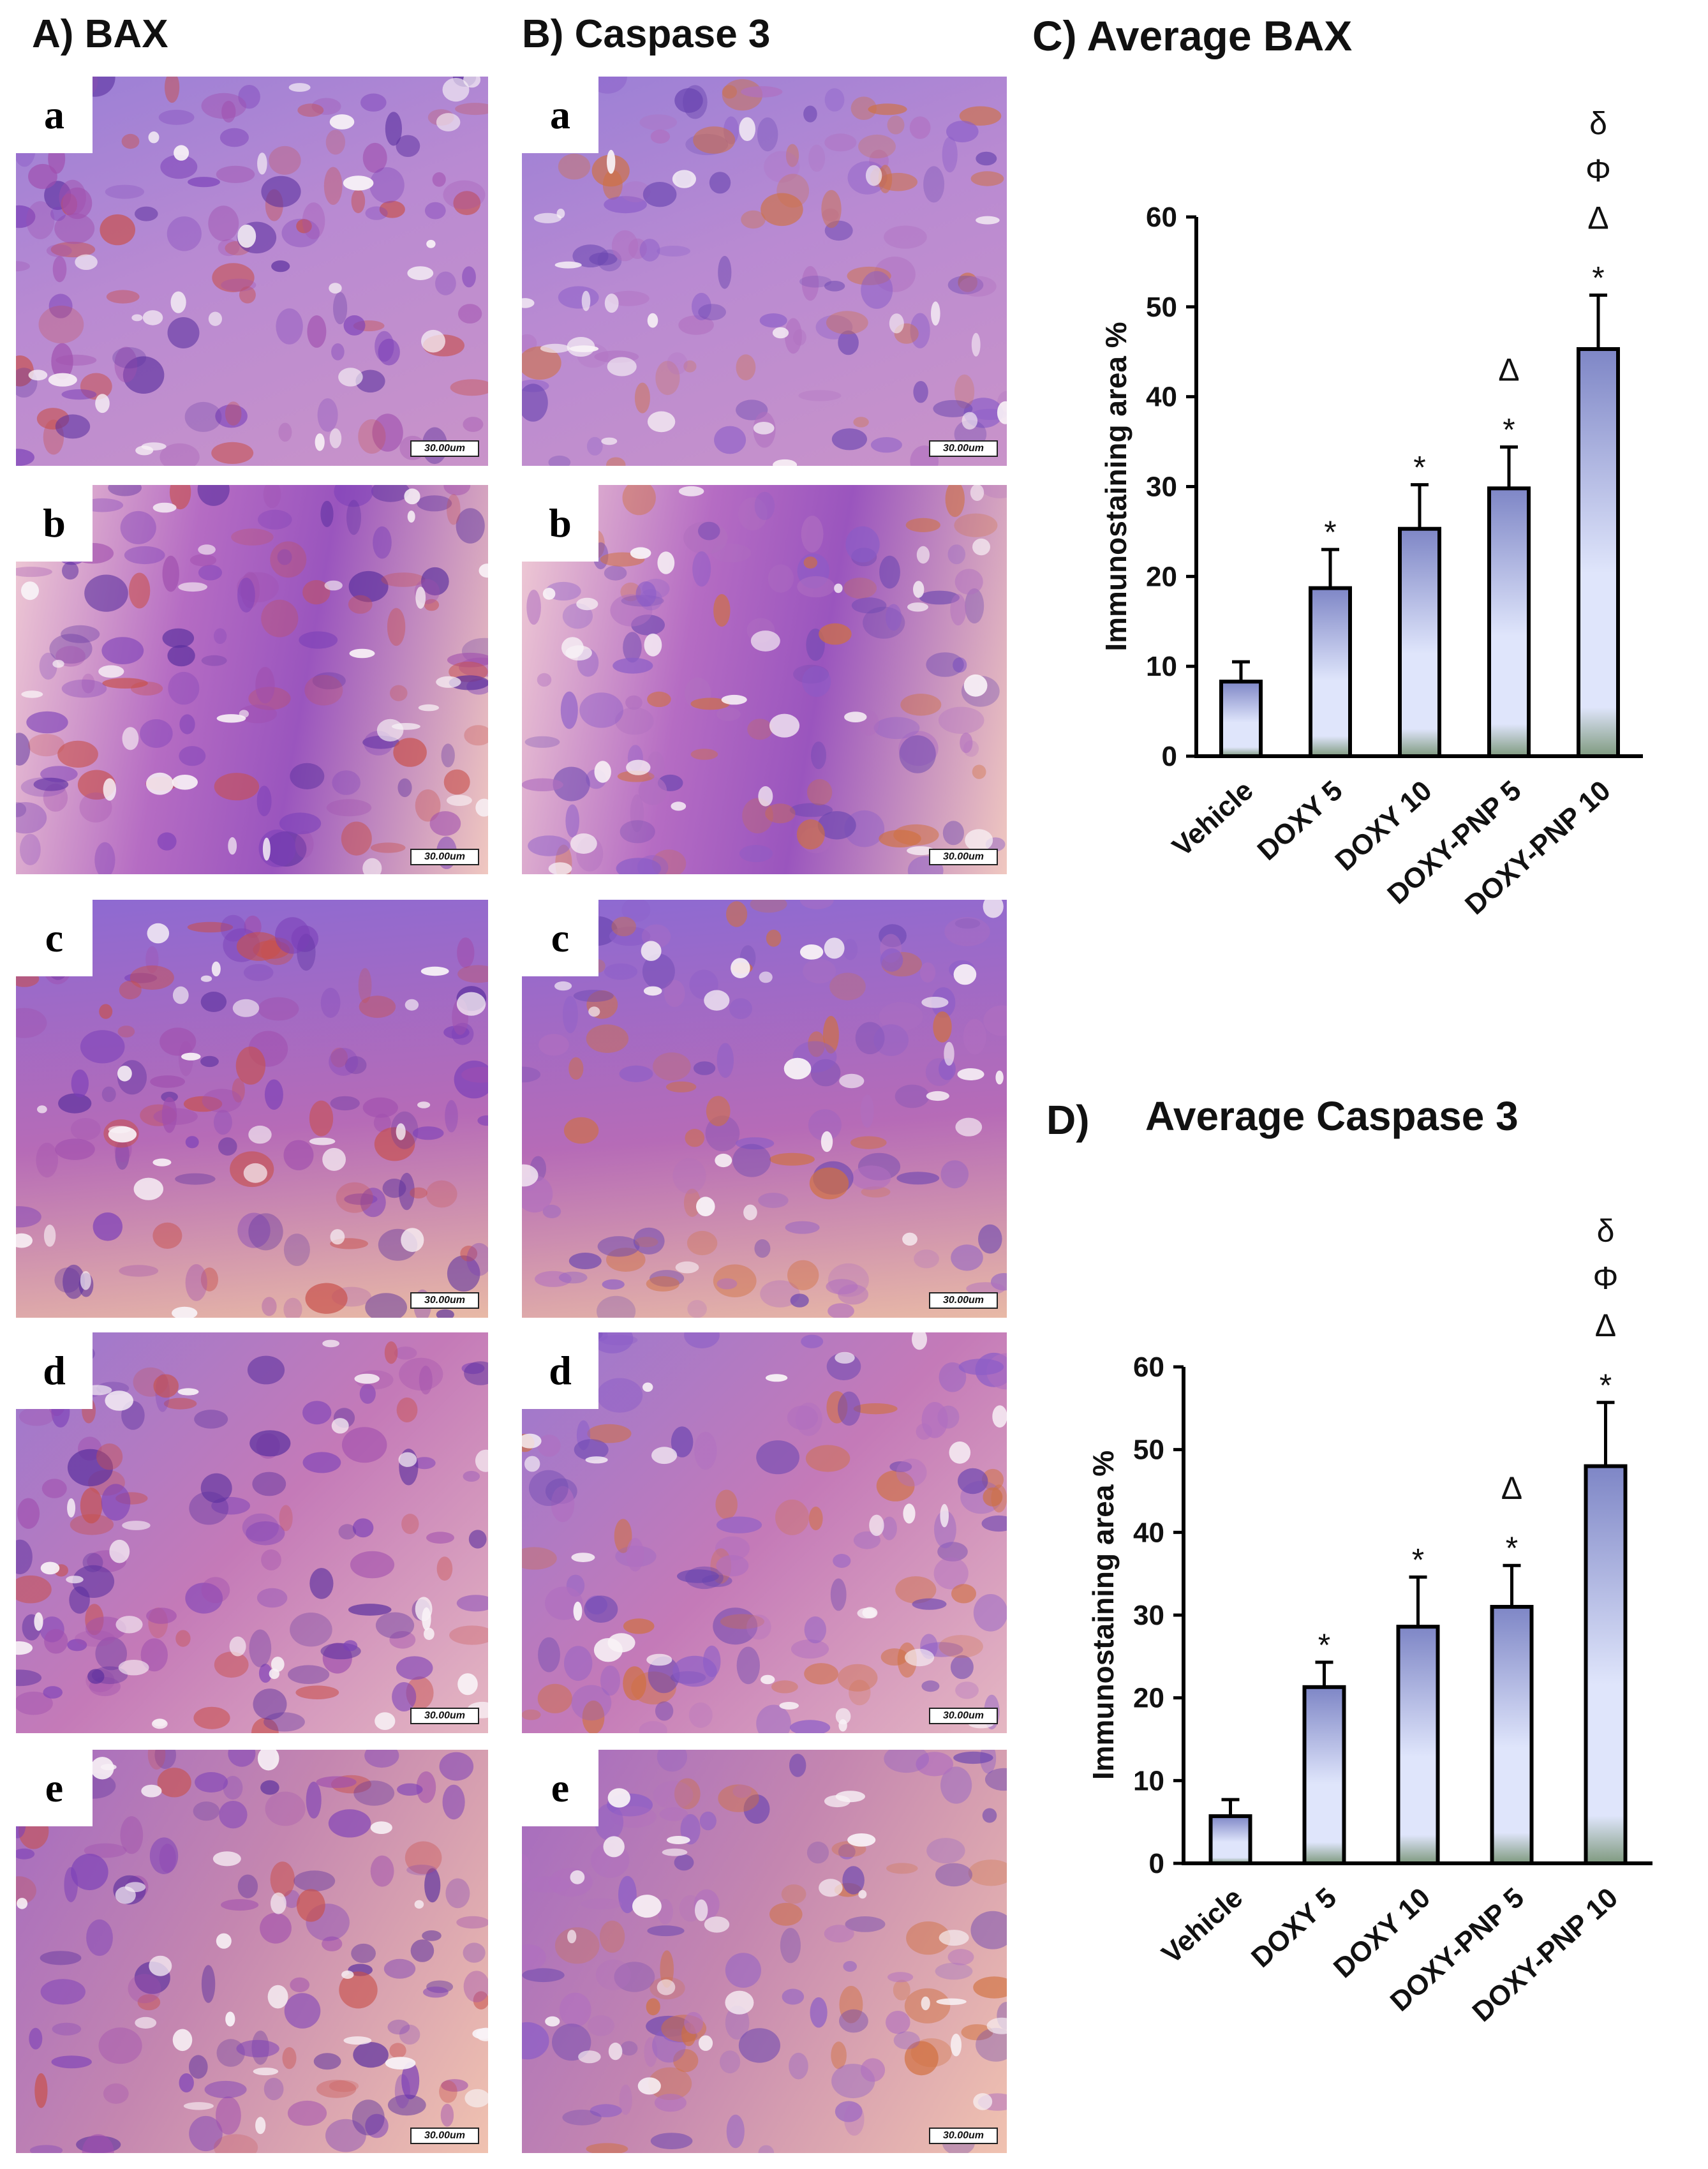 The image size is (1708, 2169). Describe the element at coordinates (1332, 1116) in the screenshot. I see `heading-average-caspase: Average Caspase 3` at that location.